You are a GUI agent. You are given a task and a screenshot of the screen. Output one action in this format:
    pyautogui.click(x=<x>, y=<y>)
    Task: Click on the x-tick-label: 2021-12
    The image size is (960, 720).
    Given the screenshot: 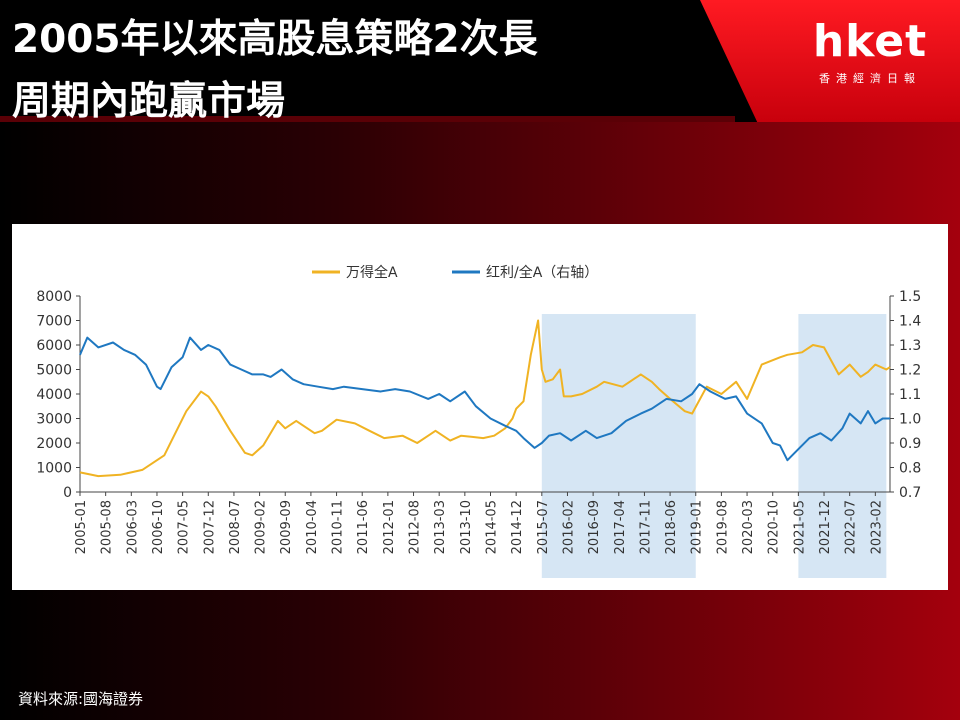 What is the action you would take?
    pyautogui.click(x=825, y=527)
    